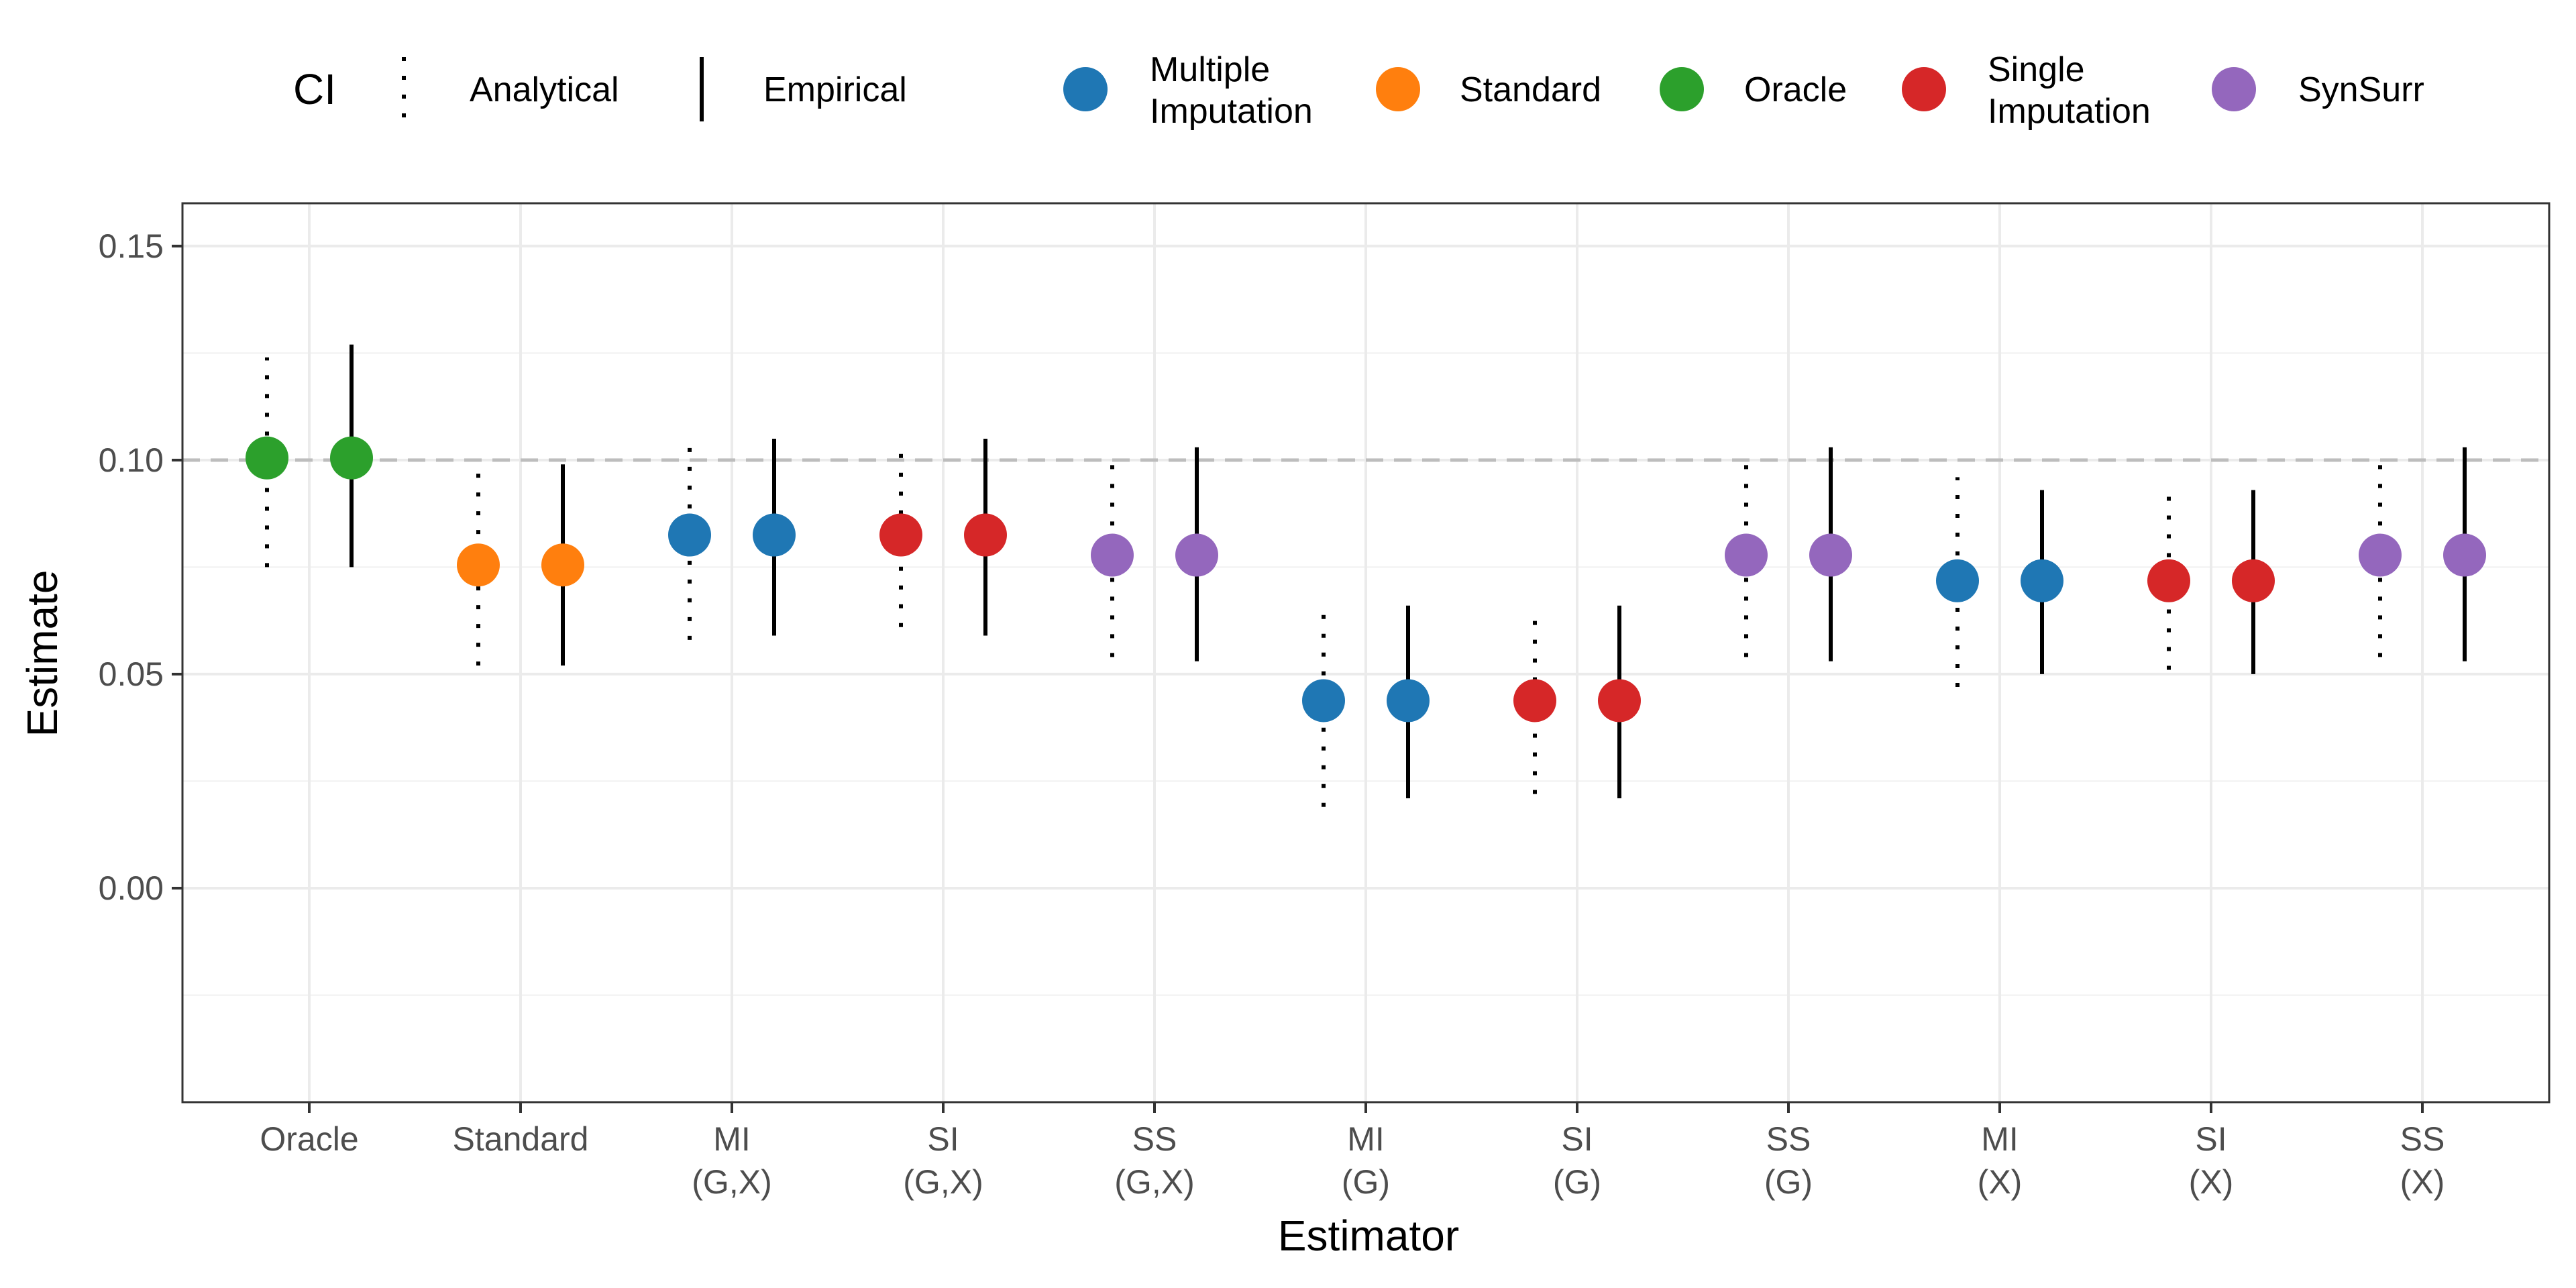 The height and width of the screenshot is (1288, 2576). I want to click on legend-method-label: Oracle, so click(1795, 89).